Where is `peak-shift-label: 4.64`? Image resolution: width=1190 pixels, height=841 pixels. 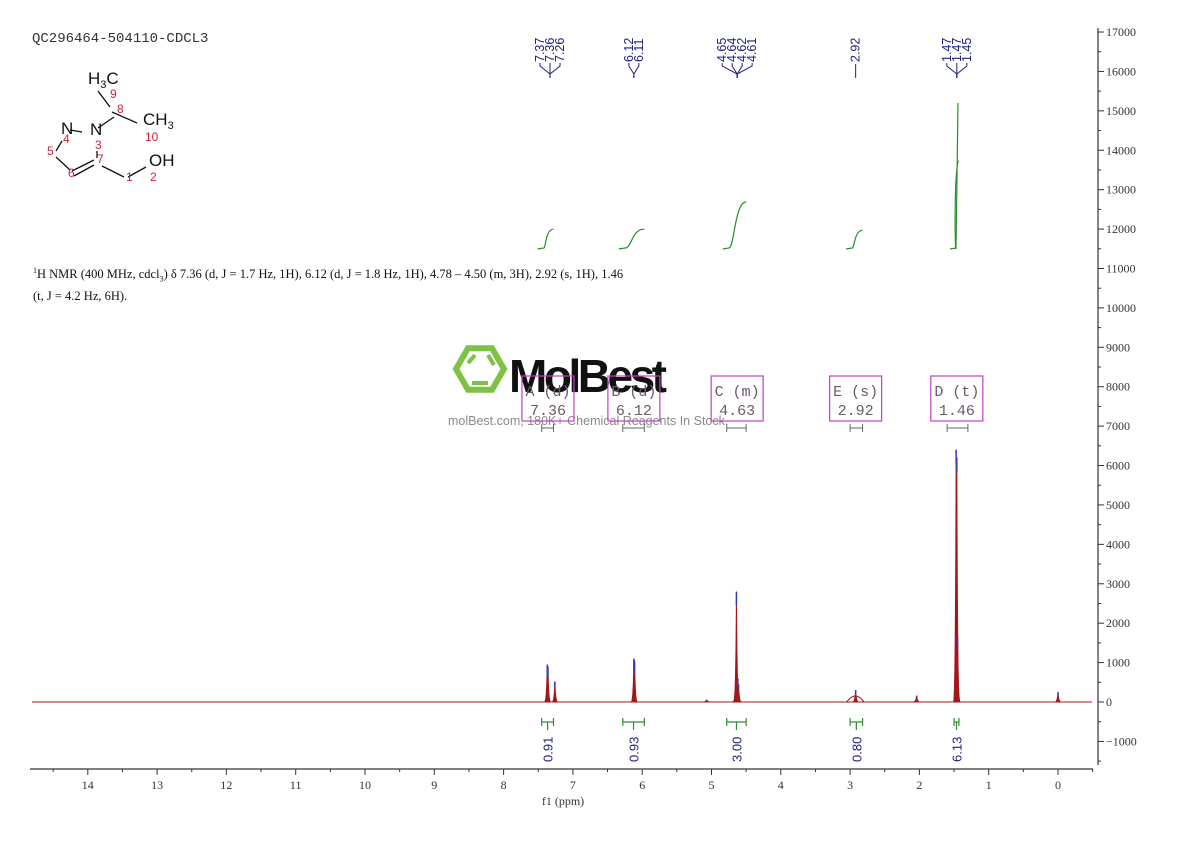 peak-shift-label: 4.64 is located at coordinates (732, 50).